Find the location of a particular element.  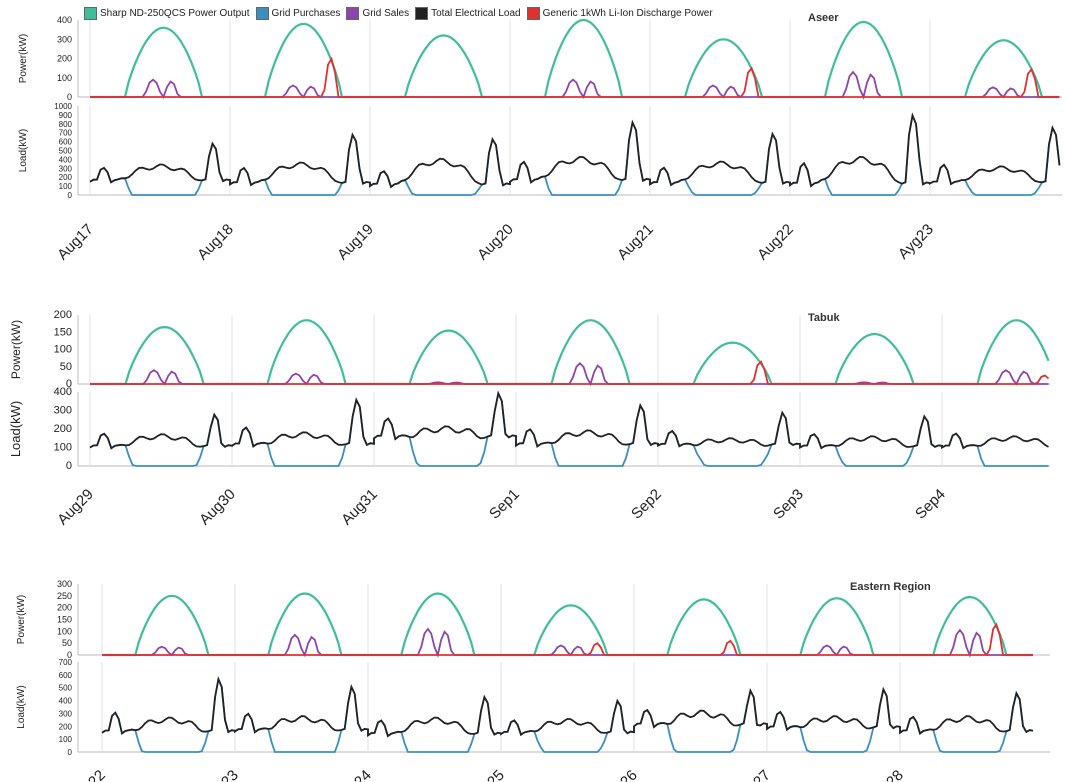

x-tick-label: Jun25 is located at coordinates (487, 774).